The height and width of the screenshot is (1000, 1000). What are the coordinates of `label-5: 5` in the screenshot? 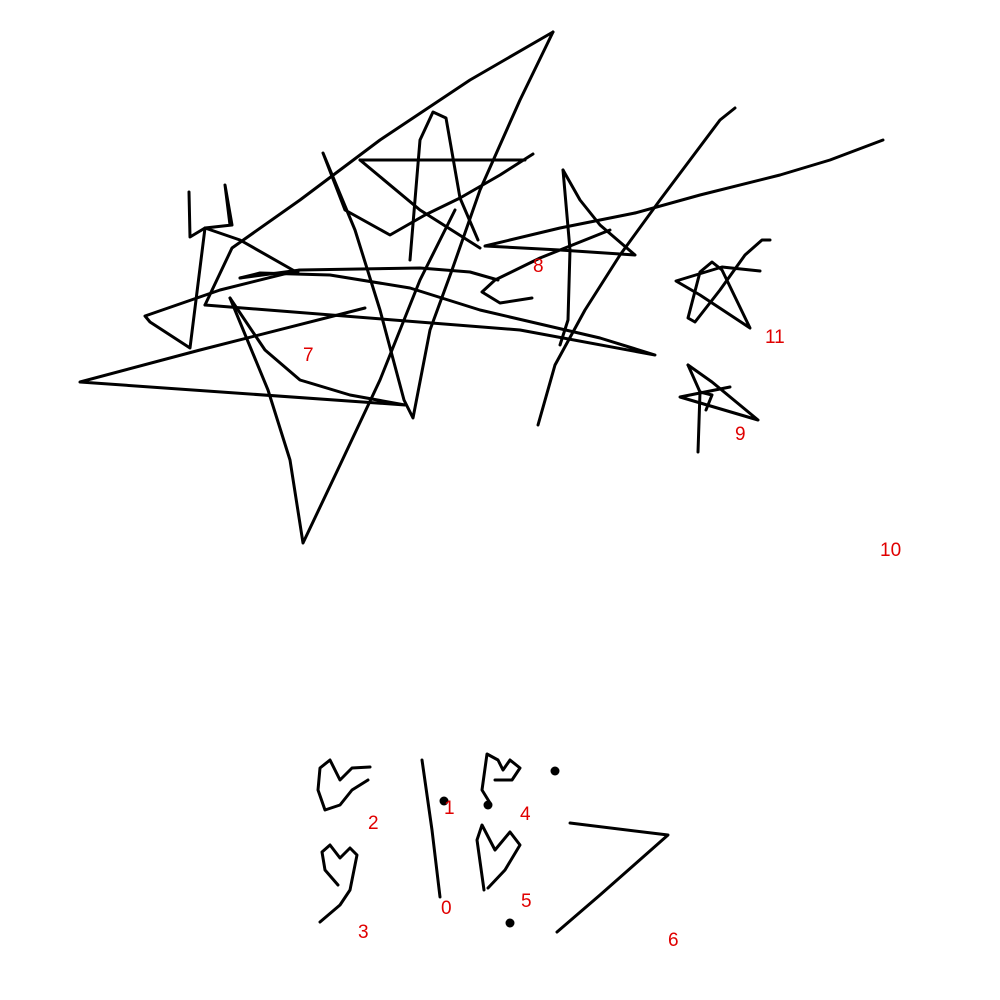 It's located at (526, 901).